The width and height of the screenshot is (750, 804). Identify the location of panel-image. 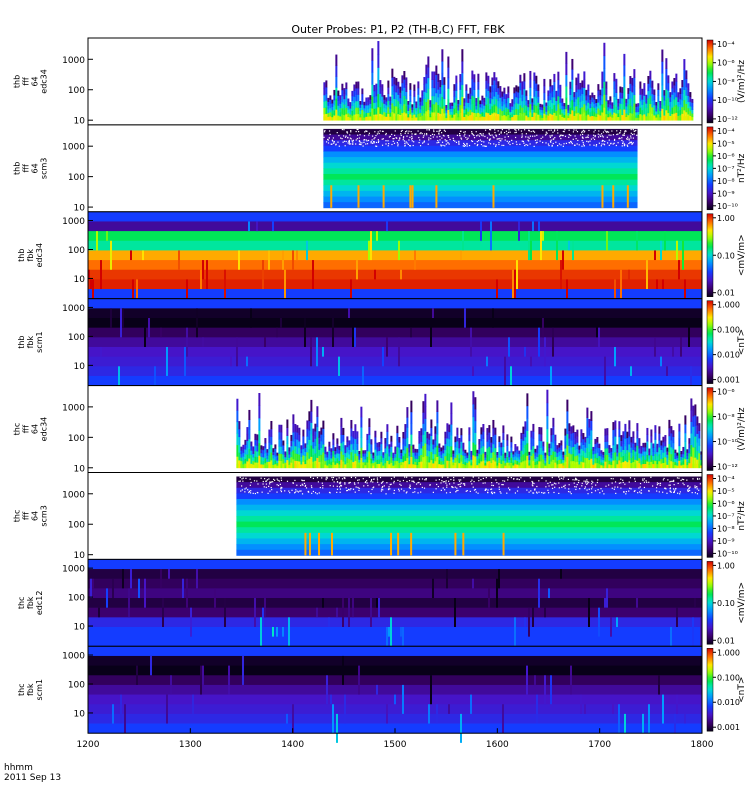
(395, 607).